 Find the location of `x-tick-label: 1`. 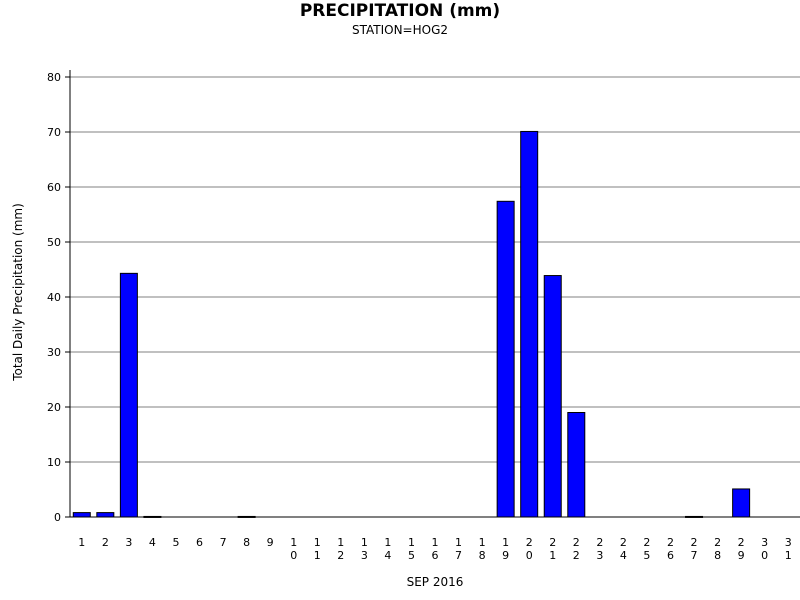

x-tick-label: 1 is located at coordinates (81, 542).